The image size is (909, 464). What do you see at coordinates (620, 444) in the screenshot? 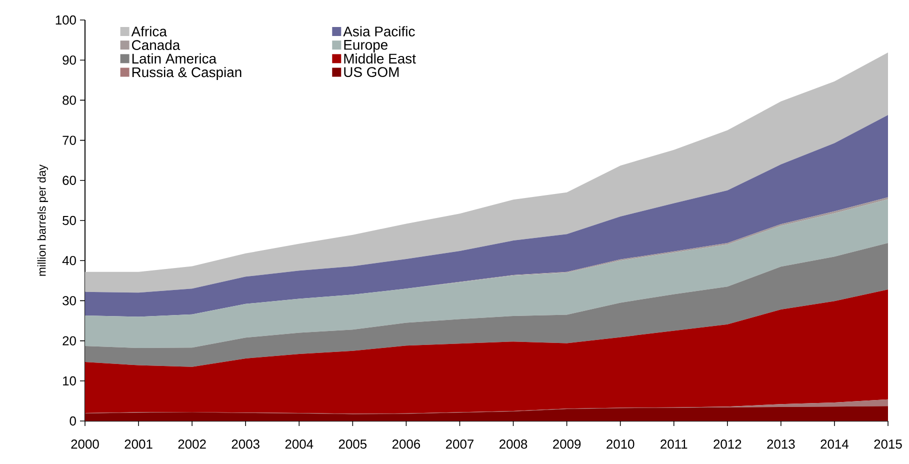
I see `x-tick-label: 2010` at bounding box center [620, 444].